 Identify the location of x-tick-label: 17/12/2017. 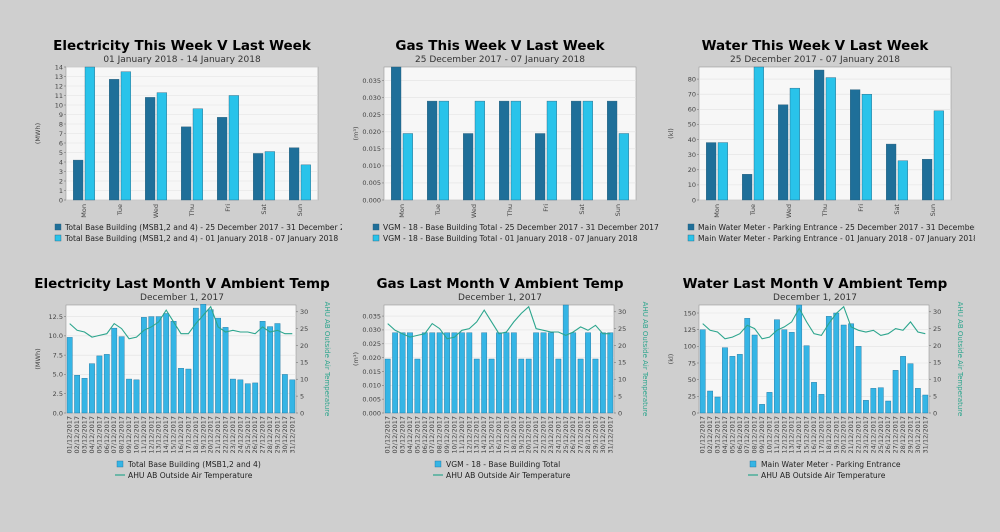
(188, 434).